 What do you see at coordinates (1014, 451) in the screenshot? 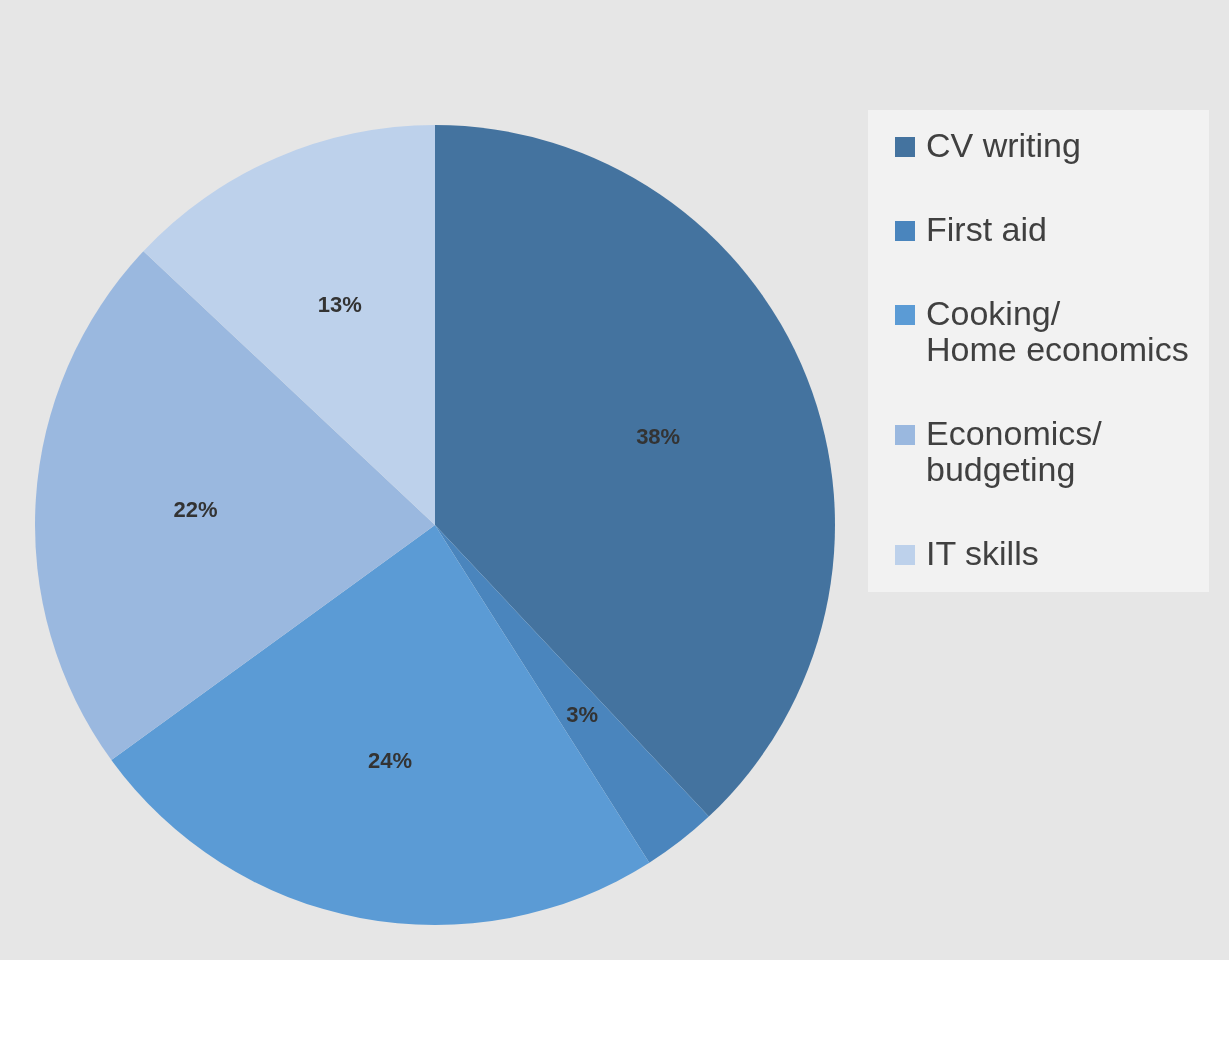
I see `legend-label: Economics/ budgeting` at bounding box center [1014, 451].